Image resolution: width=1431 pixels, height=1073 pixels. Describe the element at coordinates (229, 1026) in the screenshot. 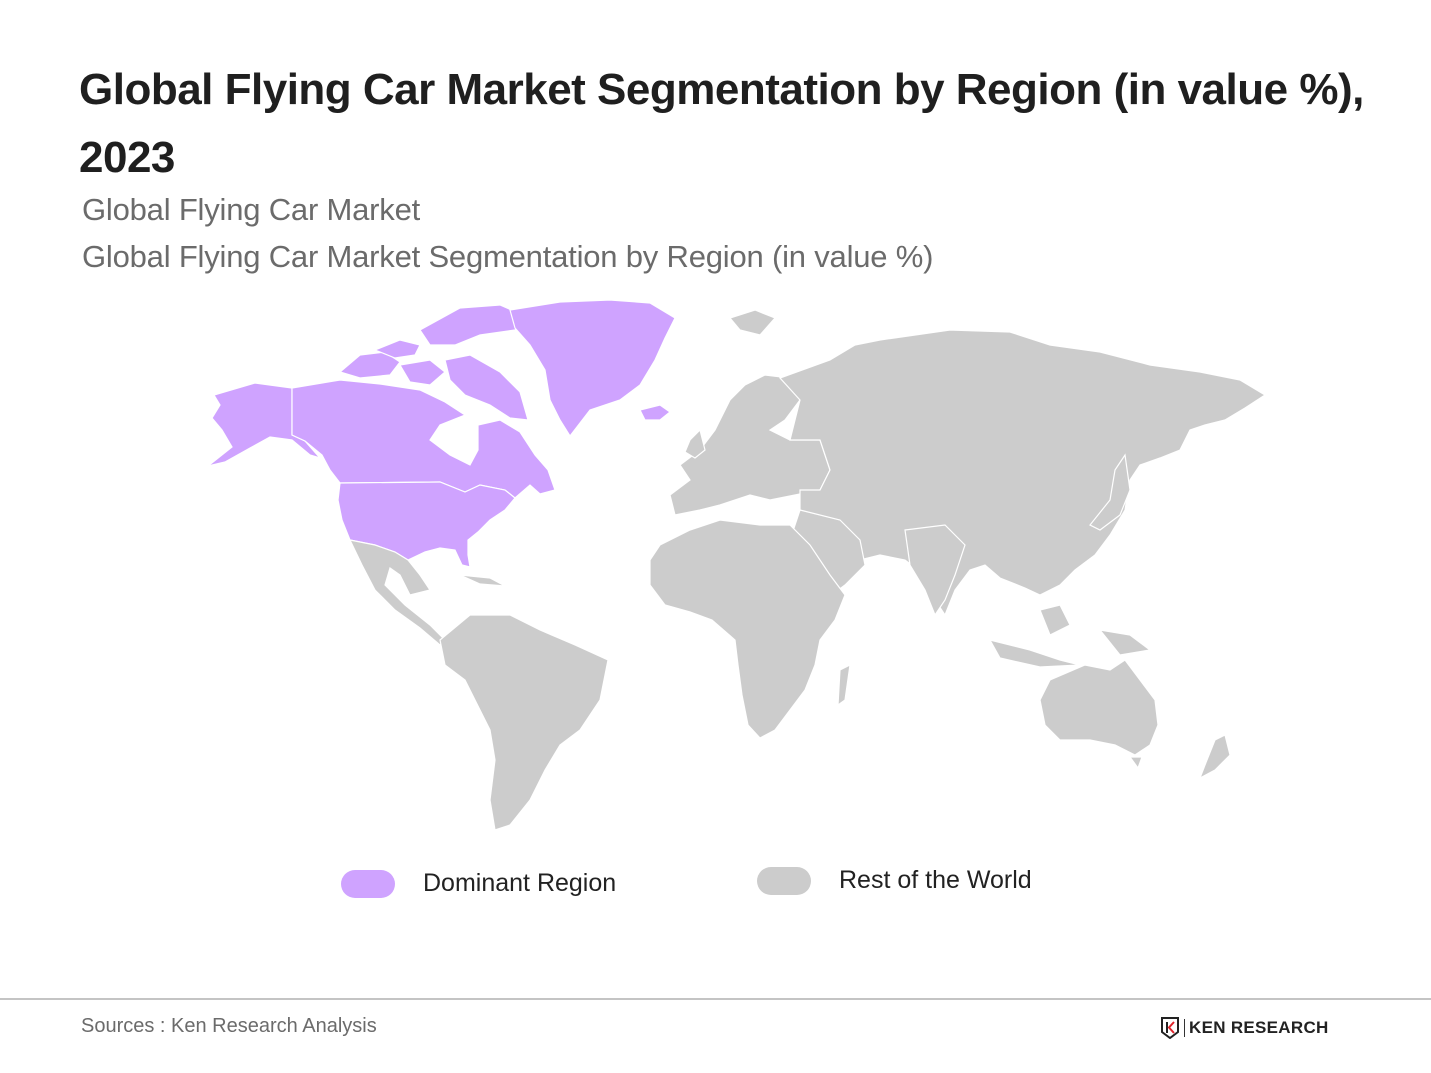

I see `source-note: Sources : Ken Research Analysis` at that location.